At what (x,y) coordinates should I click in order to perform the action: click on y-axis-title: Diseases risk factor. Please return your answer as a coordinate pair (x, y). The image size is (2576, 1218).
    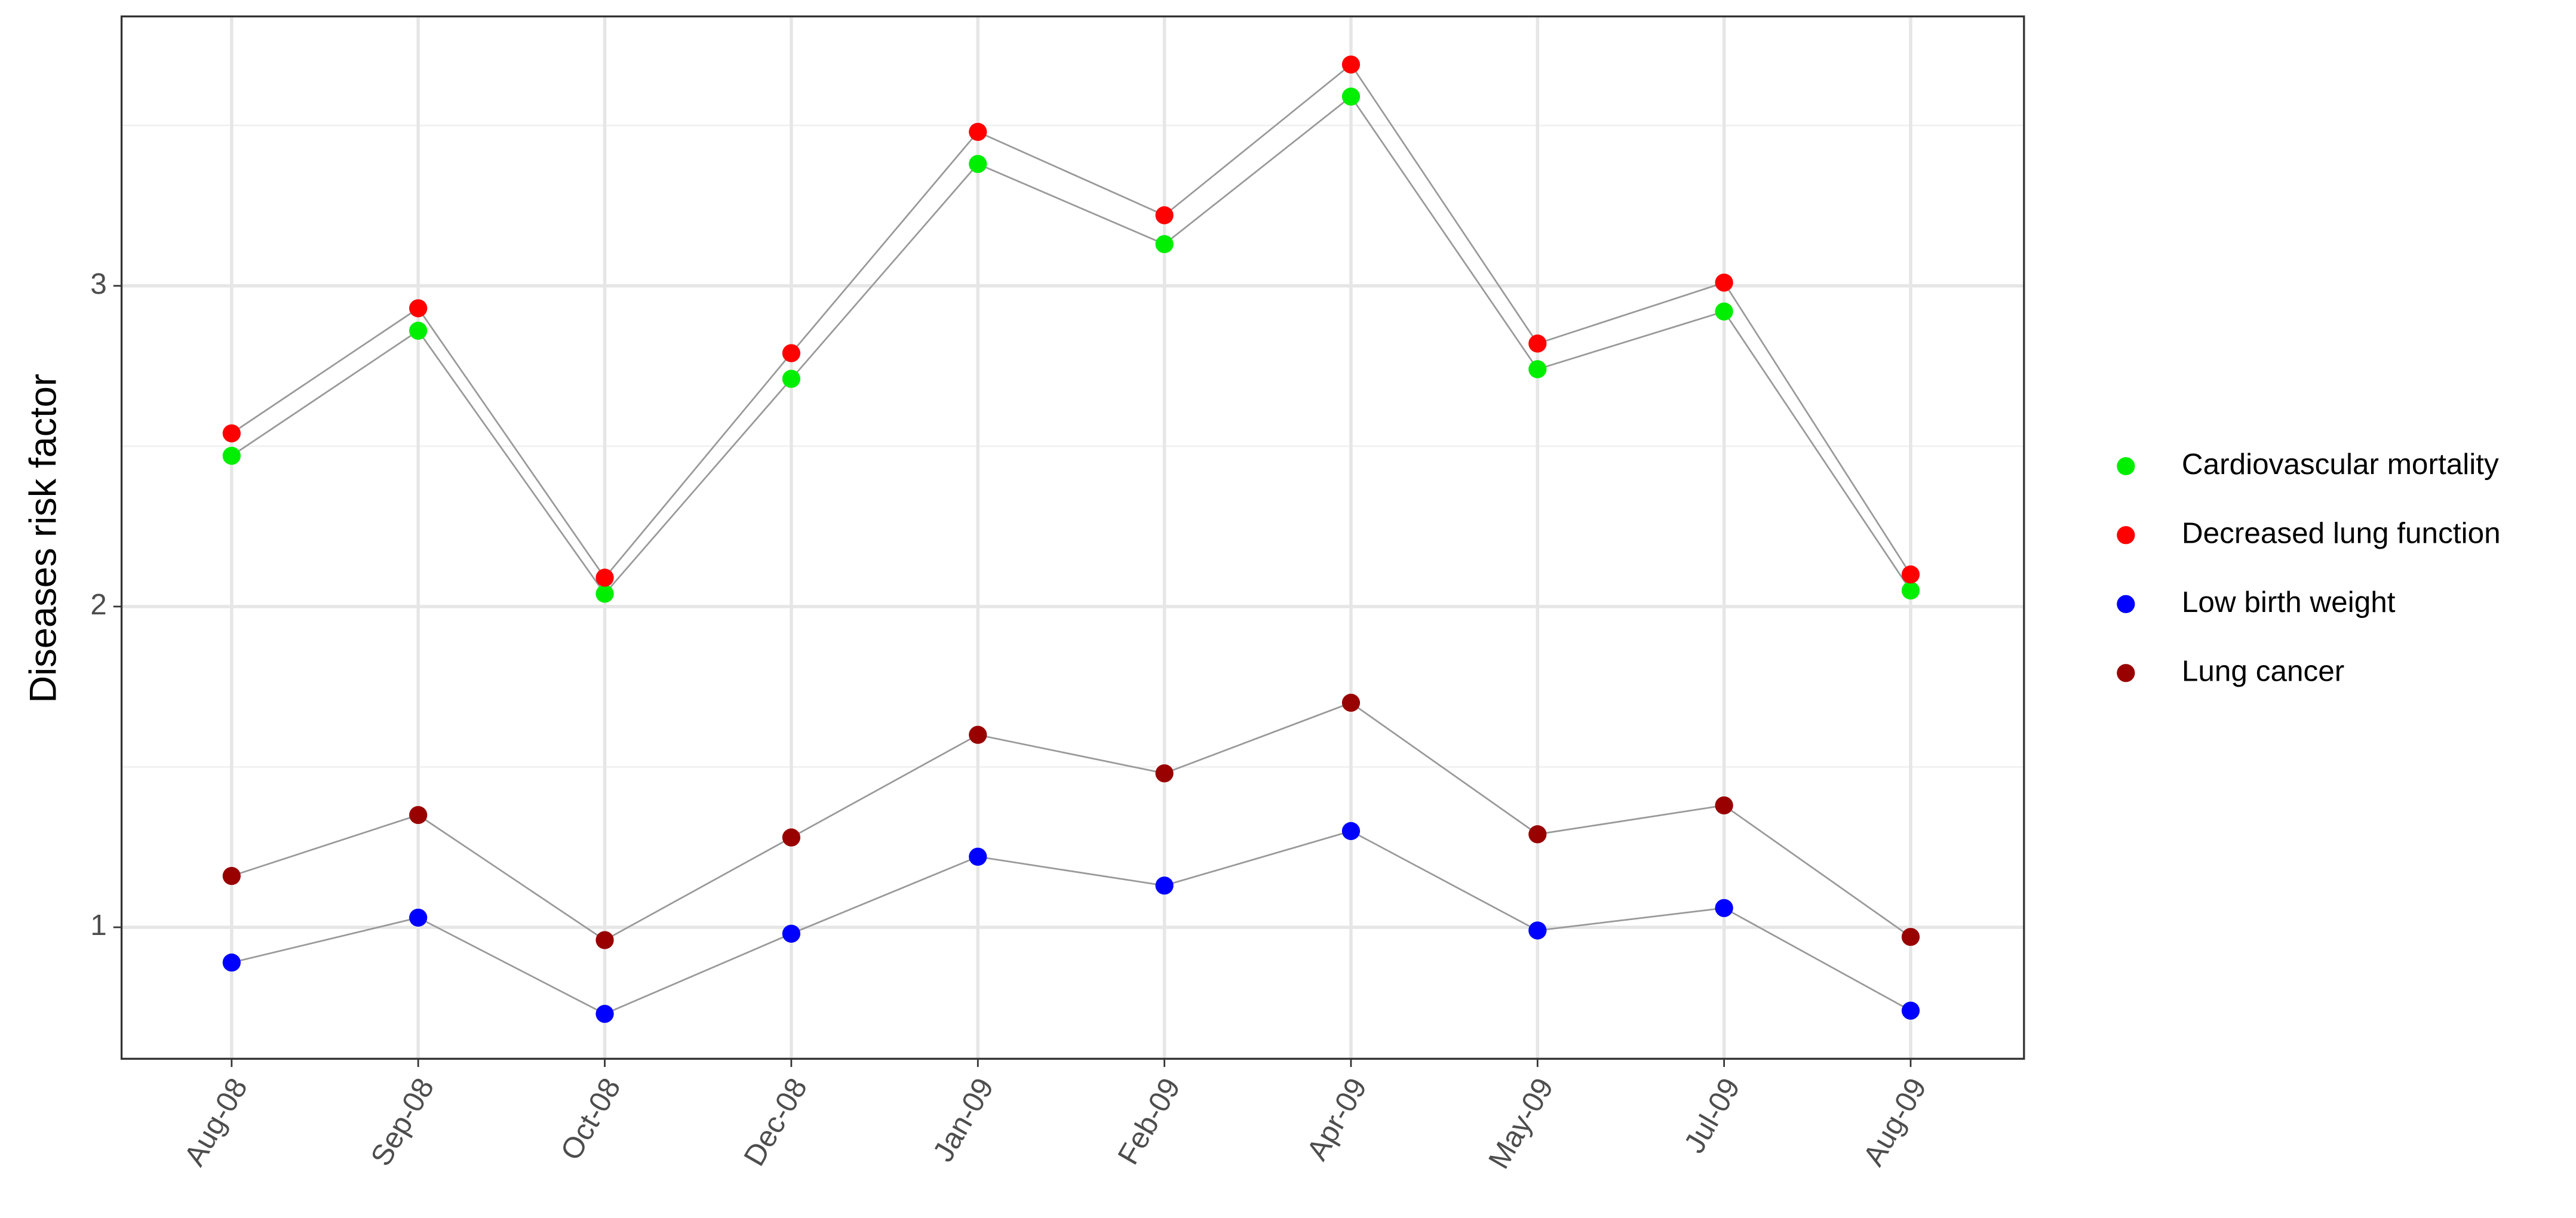
    Looking at the image, I should click on (44, 538).